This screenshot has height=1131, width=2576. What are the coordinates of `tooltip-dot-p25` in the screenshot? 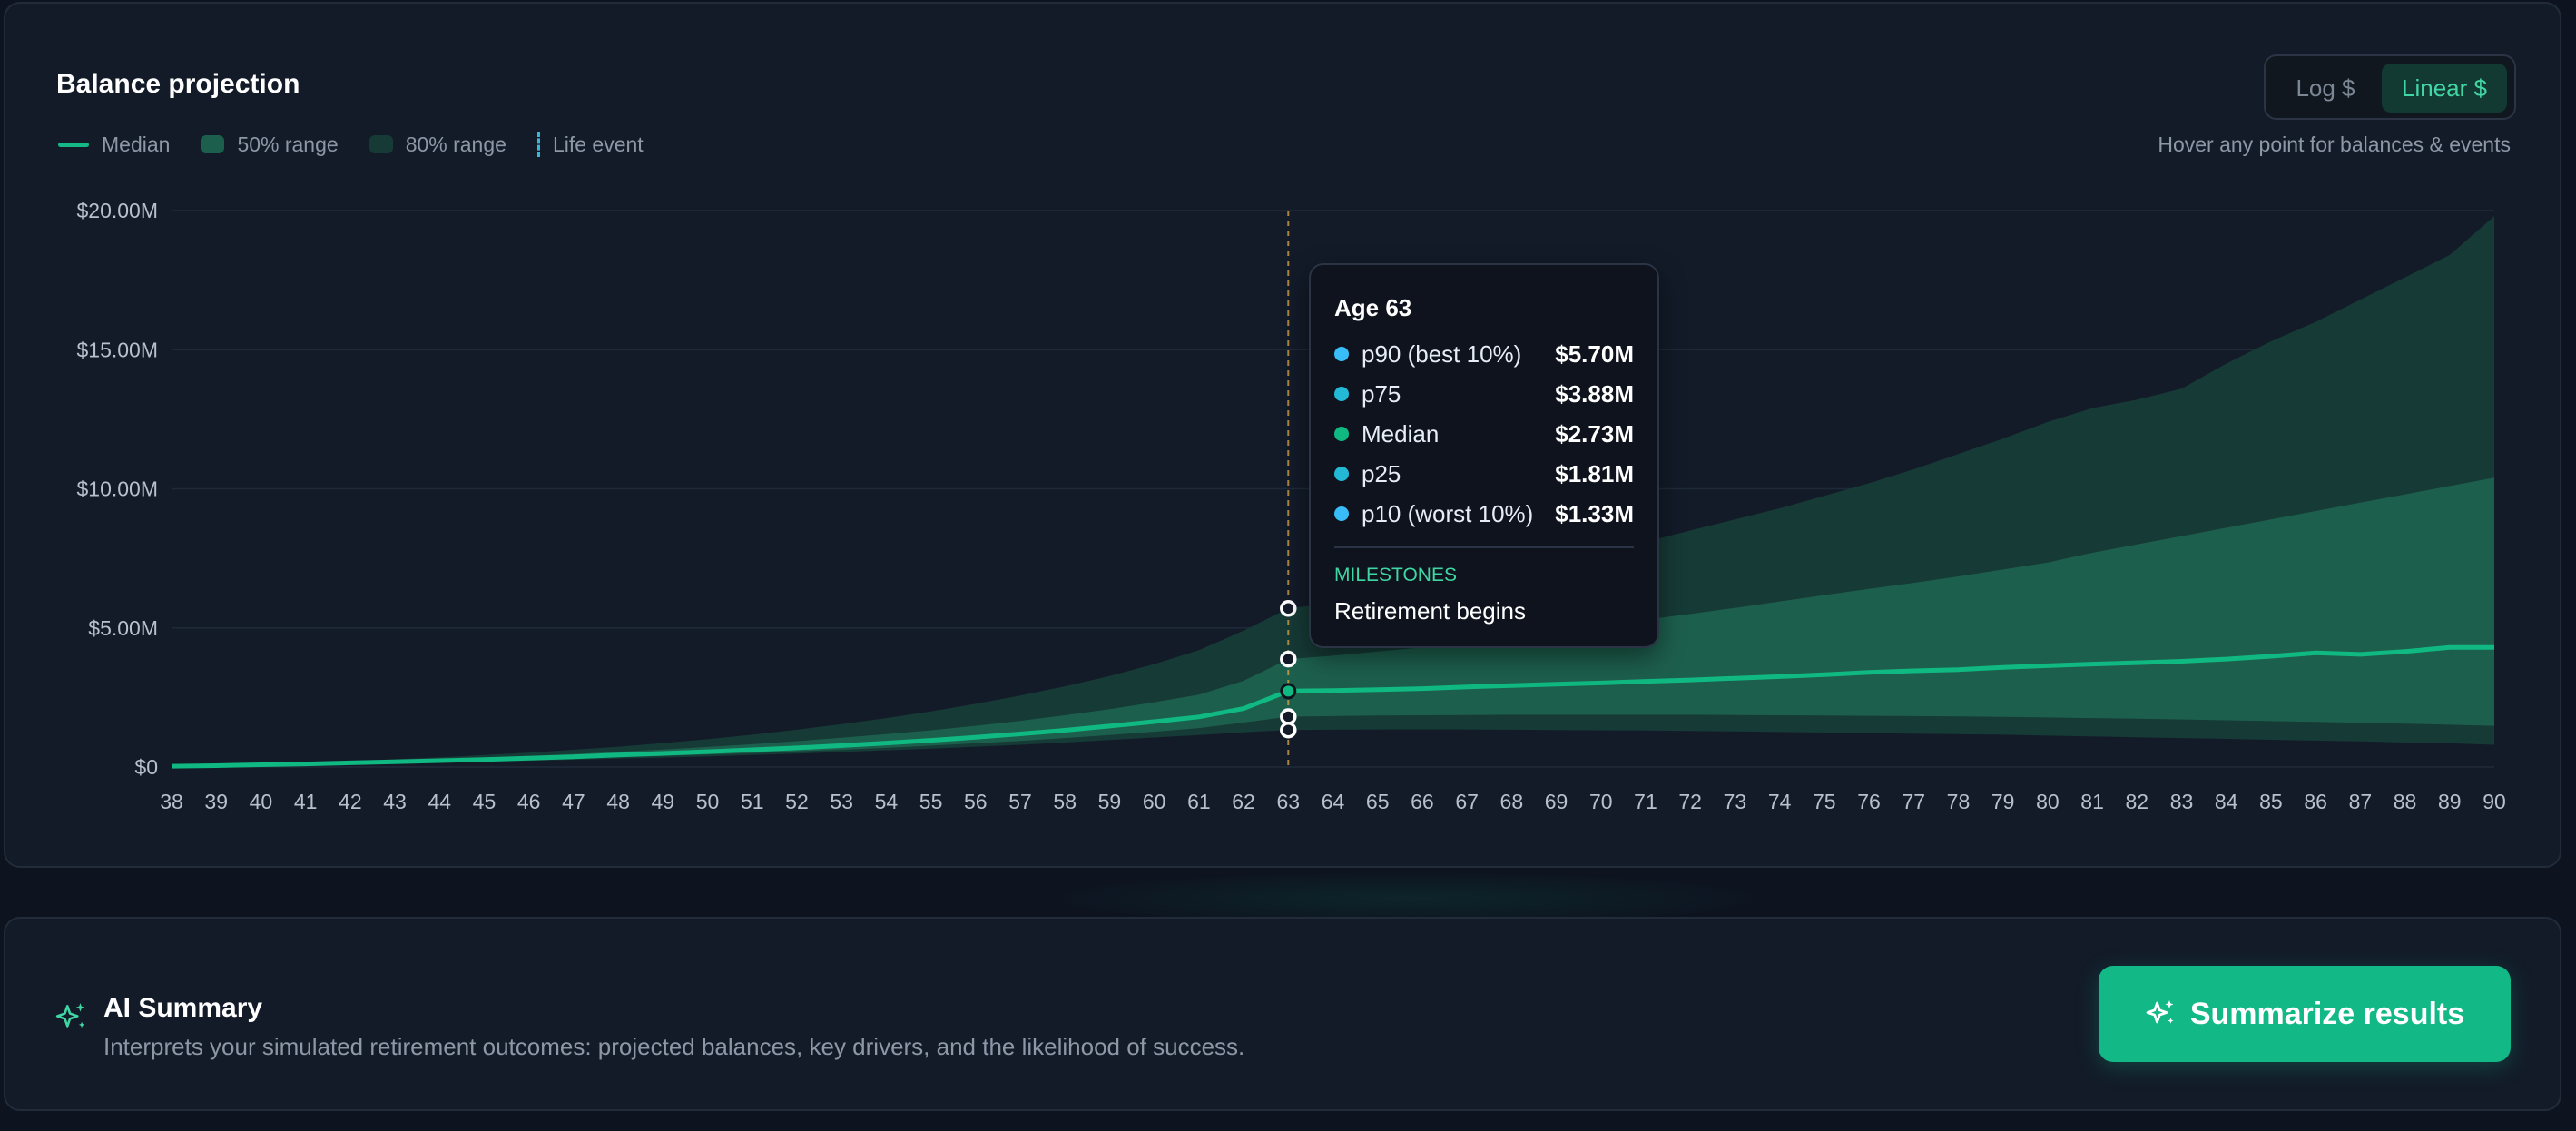 It's located at (1341, 474).